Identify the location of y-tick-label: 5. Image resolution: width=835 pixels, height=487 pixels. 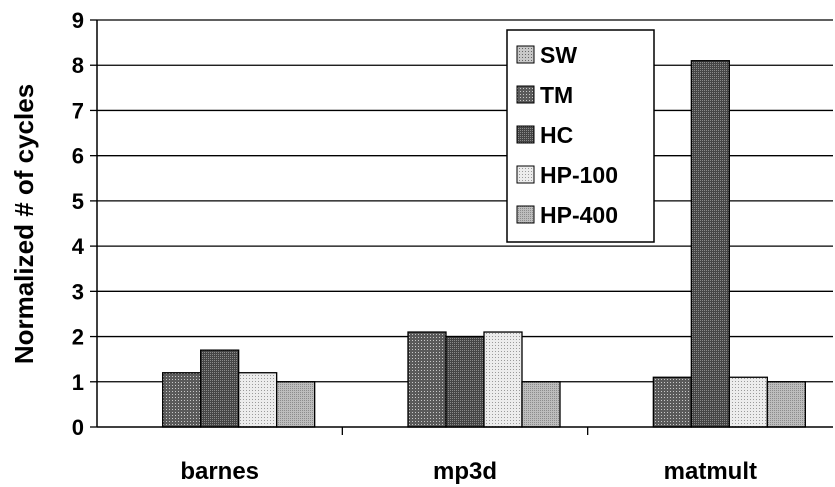
(78, 201).